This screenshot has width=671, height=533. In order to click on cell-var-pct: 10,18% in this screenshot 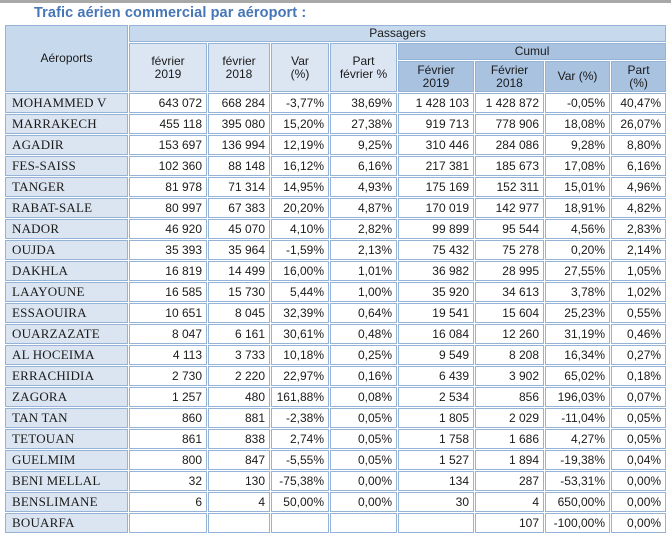, I will do `click(300, 355)`.